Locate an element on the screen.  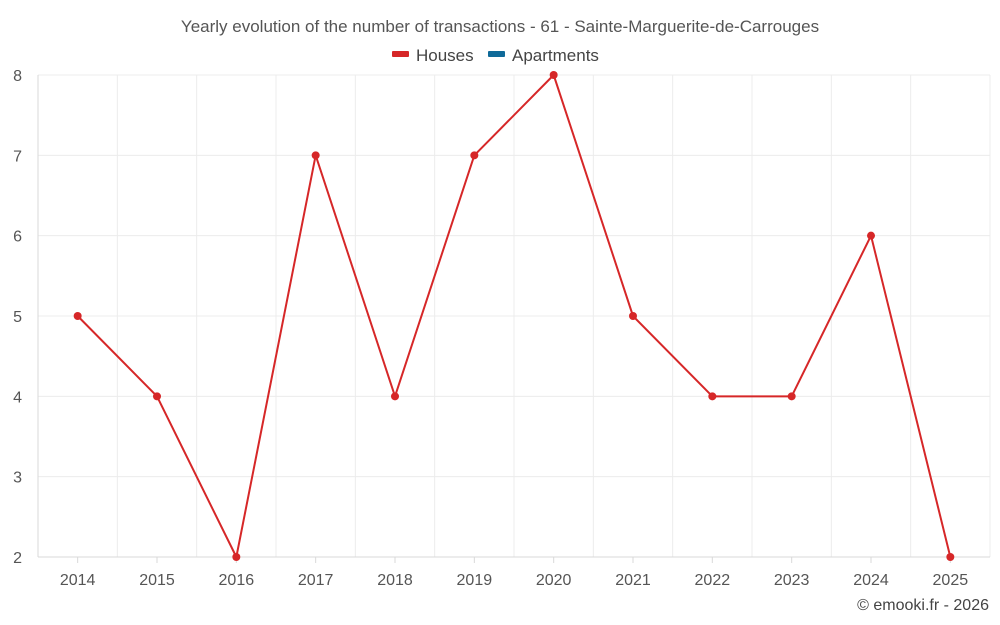
legend-swatch-apartments is located at coordinates (496, 54).